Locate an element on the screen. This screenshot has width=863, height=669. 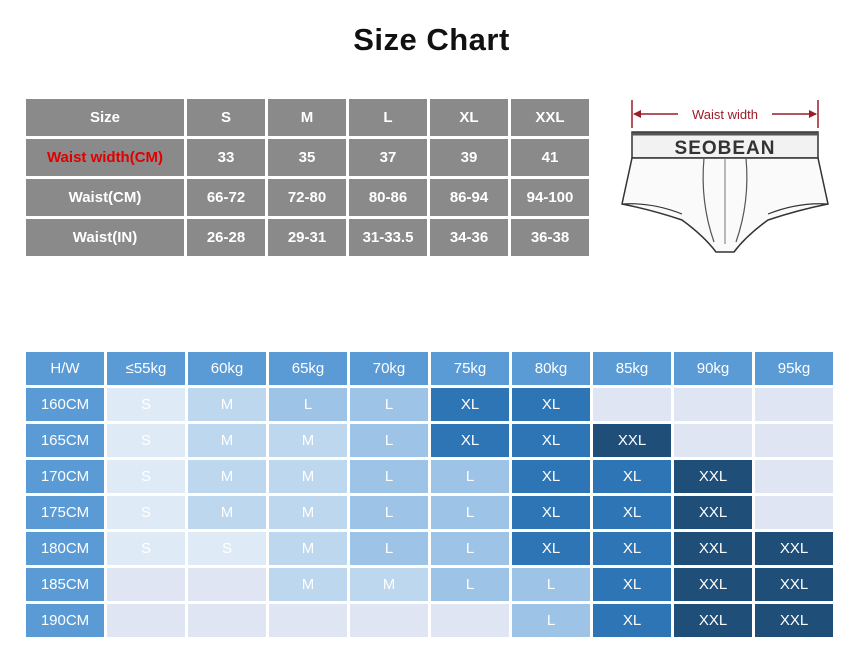
weight-header: 60kg is located at coordinates (227, 368).